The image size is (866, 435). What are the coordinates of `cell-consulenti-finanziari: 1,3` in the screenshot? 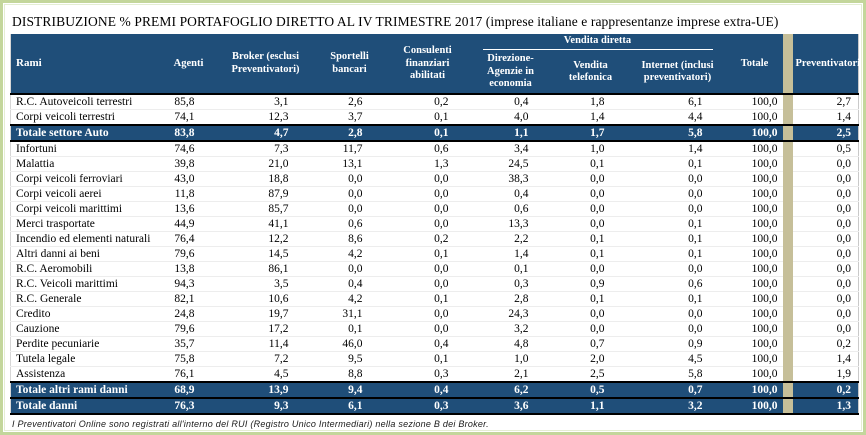 It's located at (427, 164).